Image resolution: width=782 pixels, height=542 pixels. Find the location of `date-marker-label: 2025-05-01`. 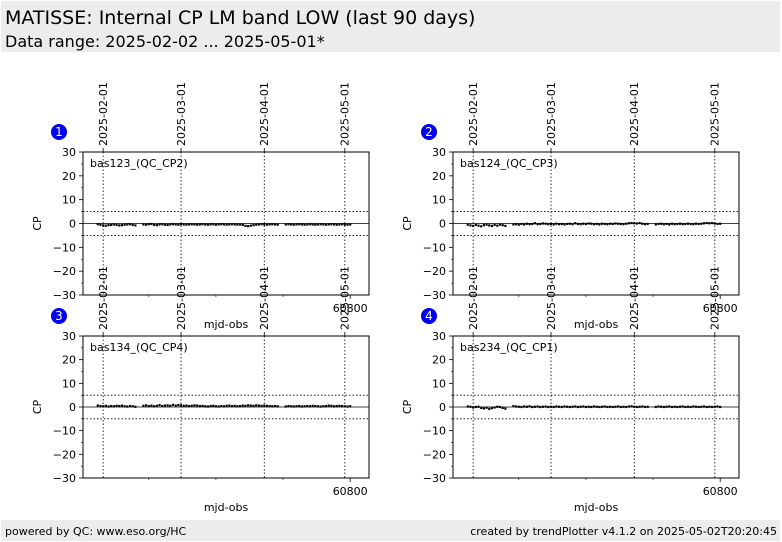

date-marker-label: 2025-05-01 is located at coordinates (345, 298).